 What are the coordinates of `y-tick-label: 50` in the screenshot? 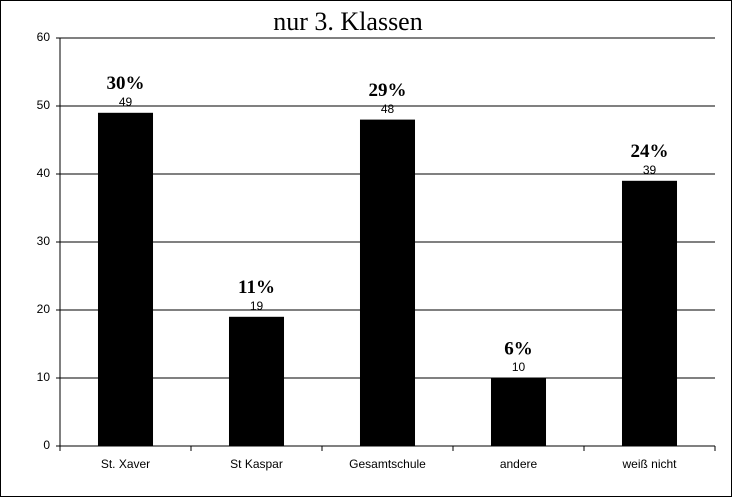 It's located at (44, 105).